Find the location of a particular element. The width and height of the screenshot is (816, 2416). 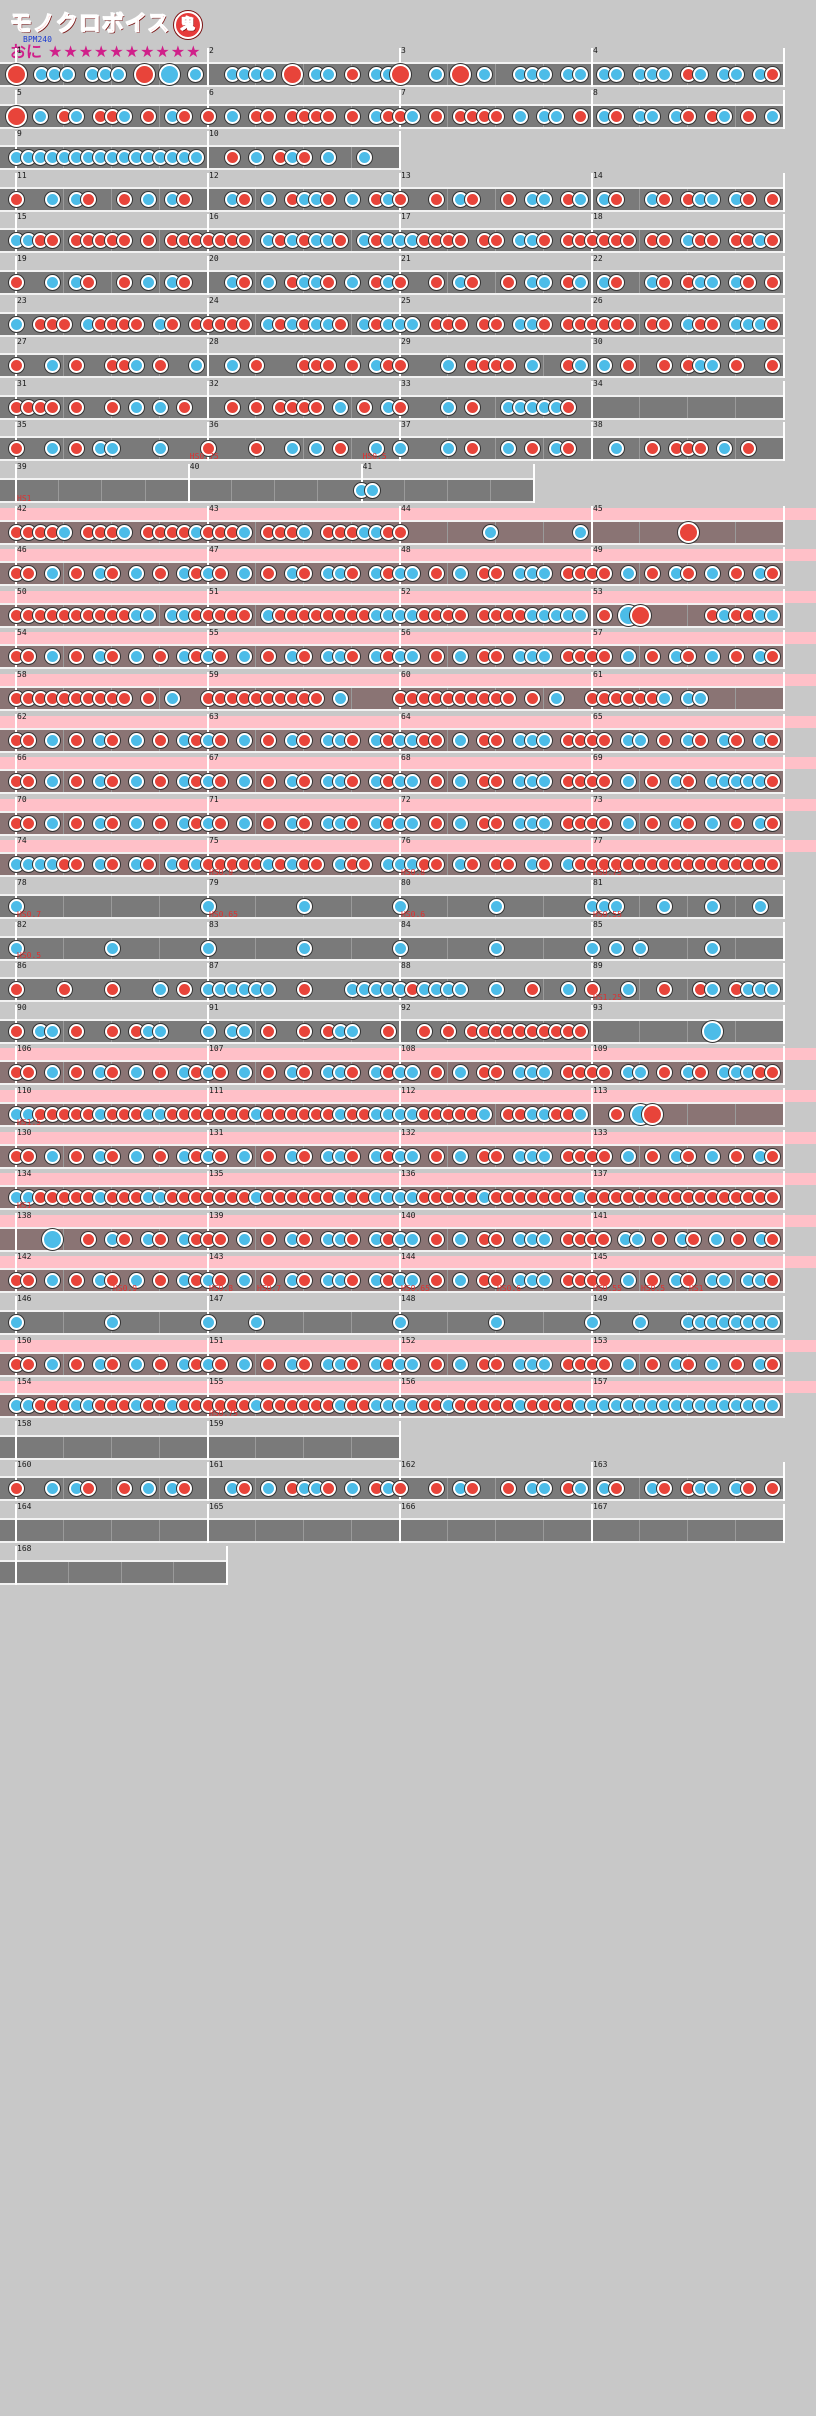

measure-number: 162 is located at coordinates (408, 1465).